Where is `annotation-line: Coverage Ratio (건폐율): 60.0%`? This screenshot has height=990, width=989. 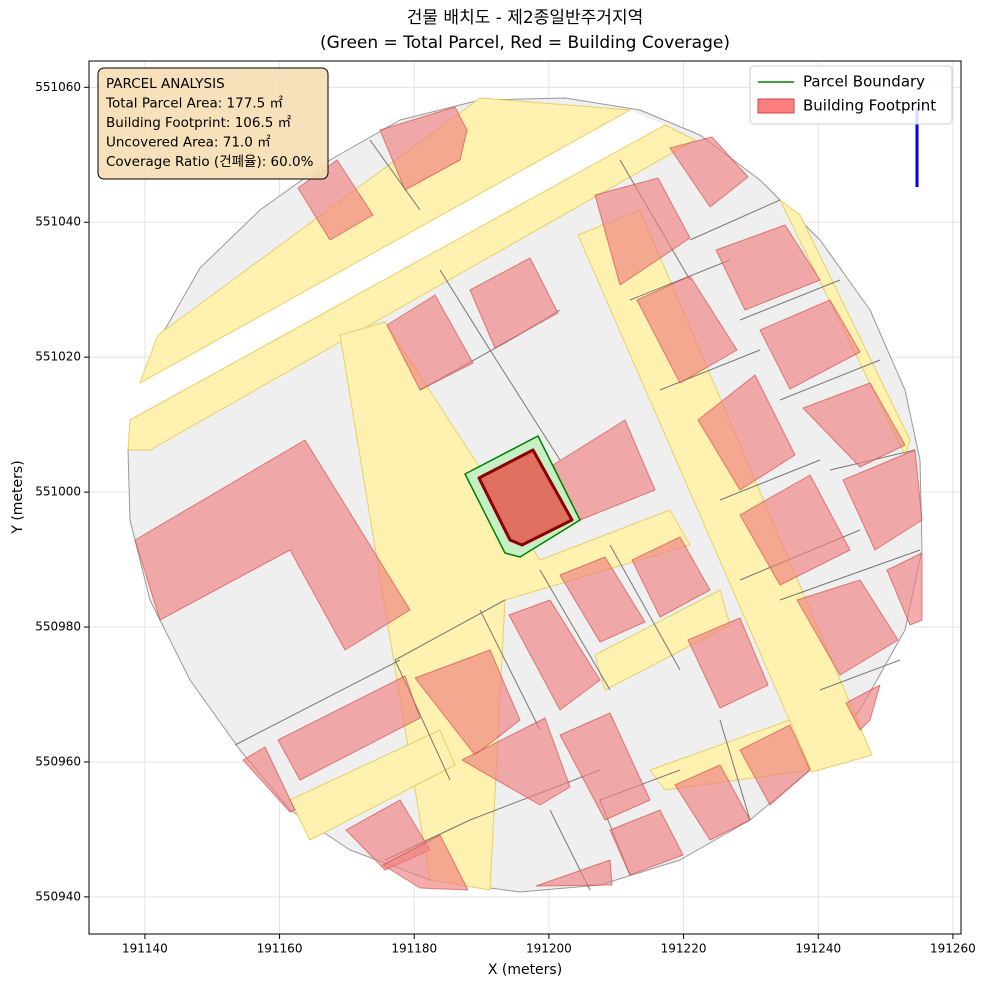 annotation-line: Coverage Ratio (건폐율): 60.0% is located at coordinates (210, 162).